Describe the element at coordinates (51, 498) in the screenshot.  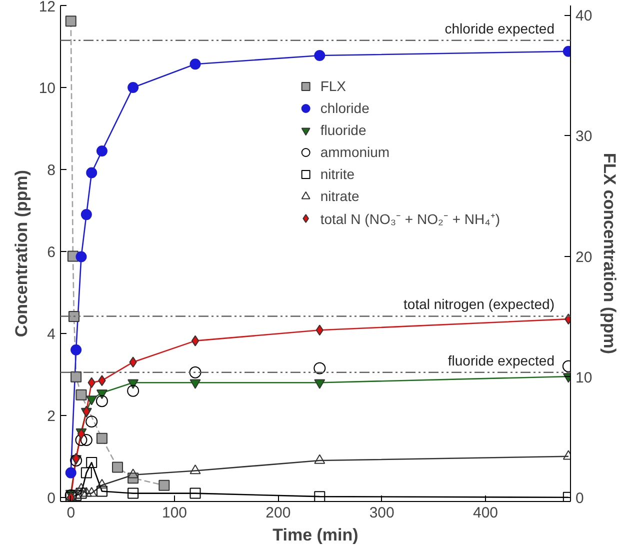
I see `y-tick-label: 0` at that location.